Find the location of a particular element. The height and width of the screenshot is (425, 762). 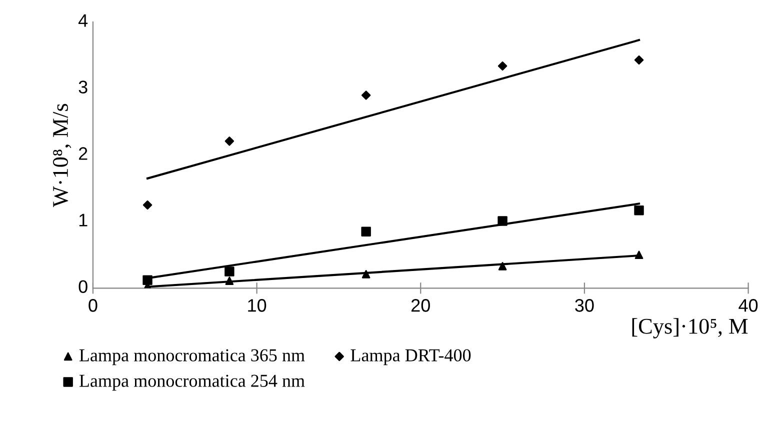

x-tick-label: 30 is located at coordinates (584, 305).